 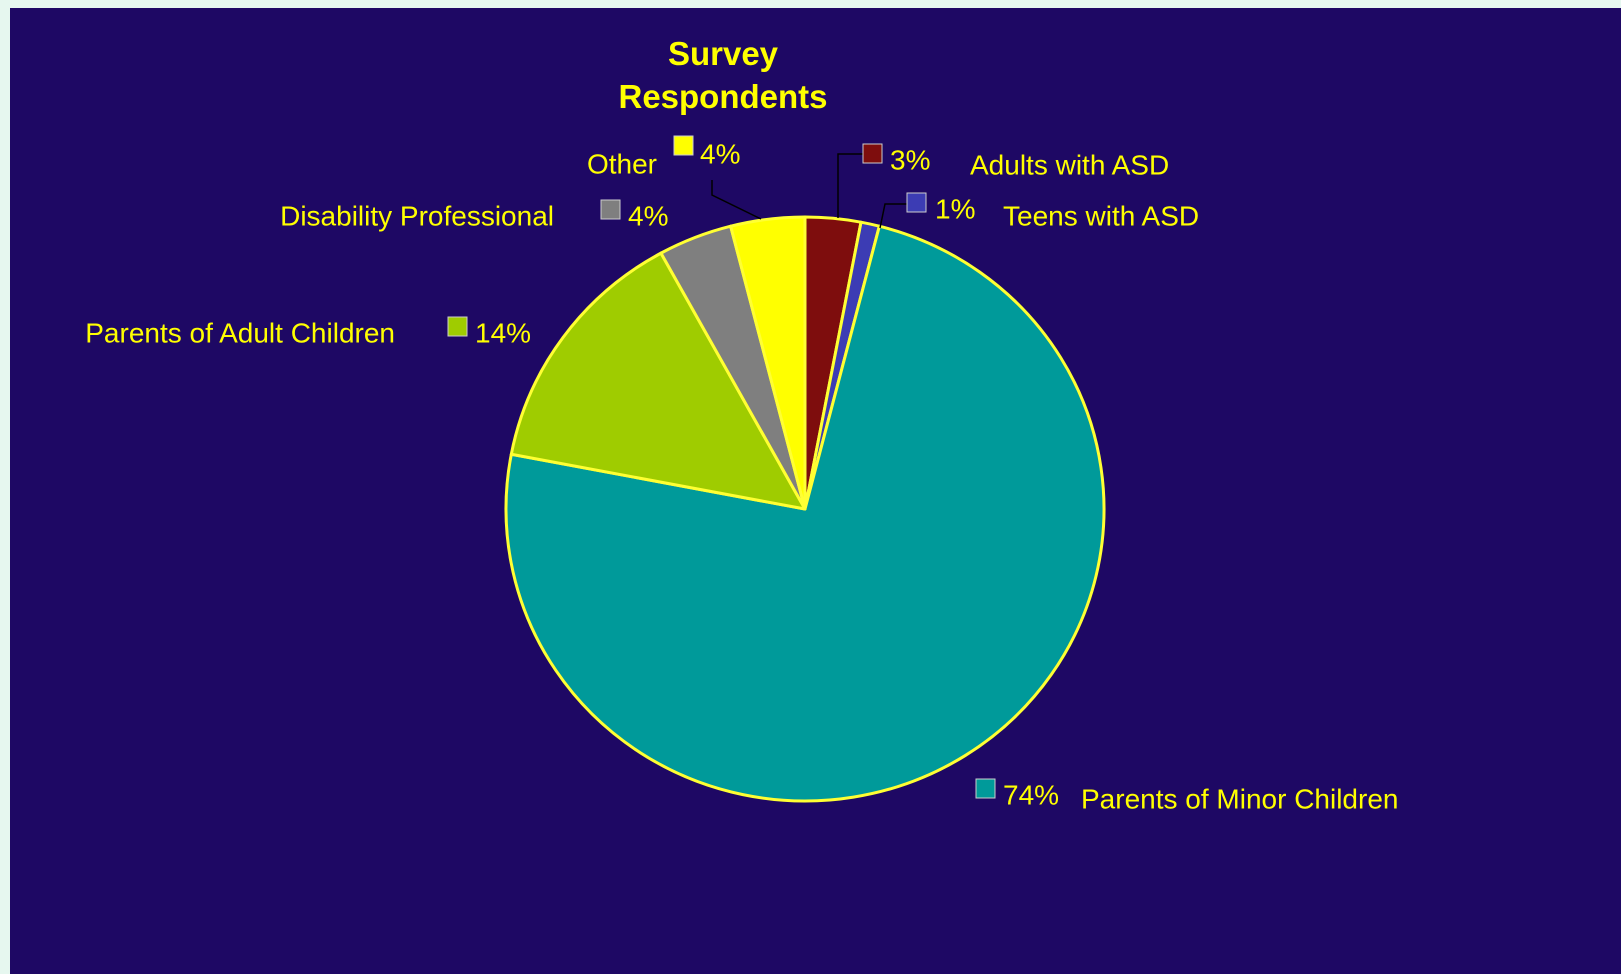 What do you see at coordinates (955, 208) in the screenshot?
I see `data-label-teens-with-asd: 1%` at bounding box center [955, 208].